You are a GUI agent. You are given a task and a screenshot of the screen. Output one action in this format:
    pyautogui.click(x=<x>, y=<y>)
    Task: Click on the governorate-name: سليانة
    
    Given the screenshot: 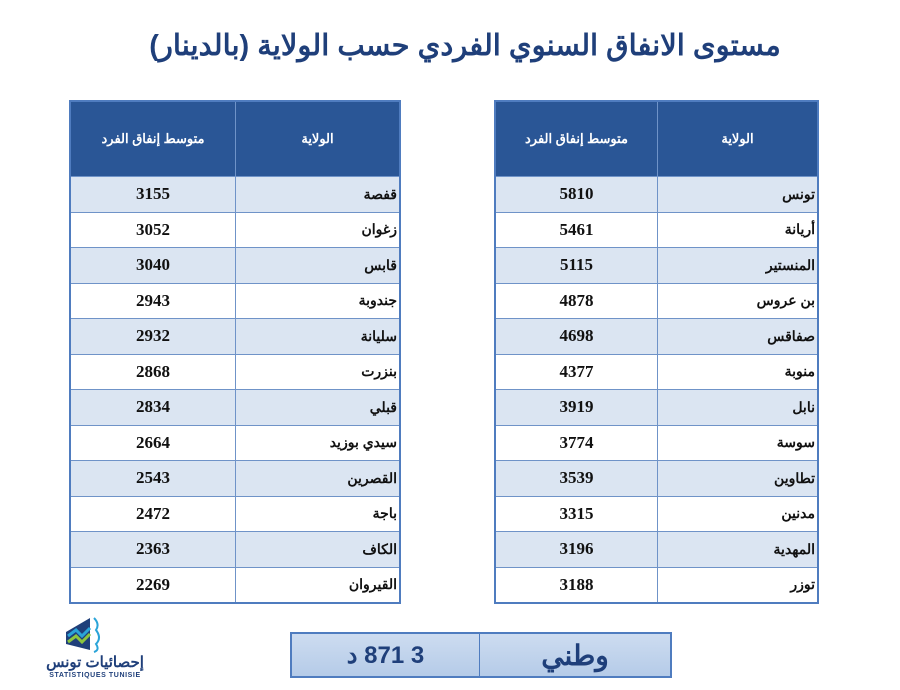 What is the action you would take?
    pyautogui.click(x=318, y=336)
    